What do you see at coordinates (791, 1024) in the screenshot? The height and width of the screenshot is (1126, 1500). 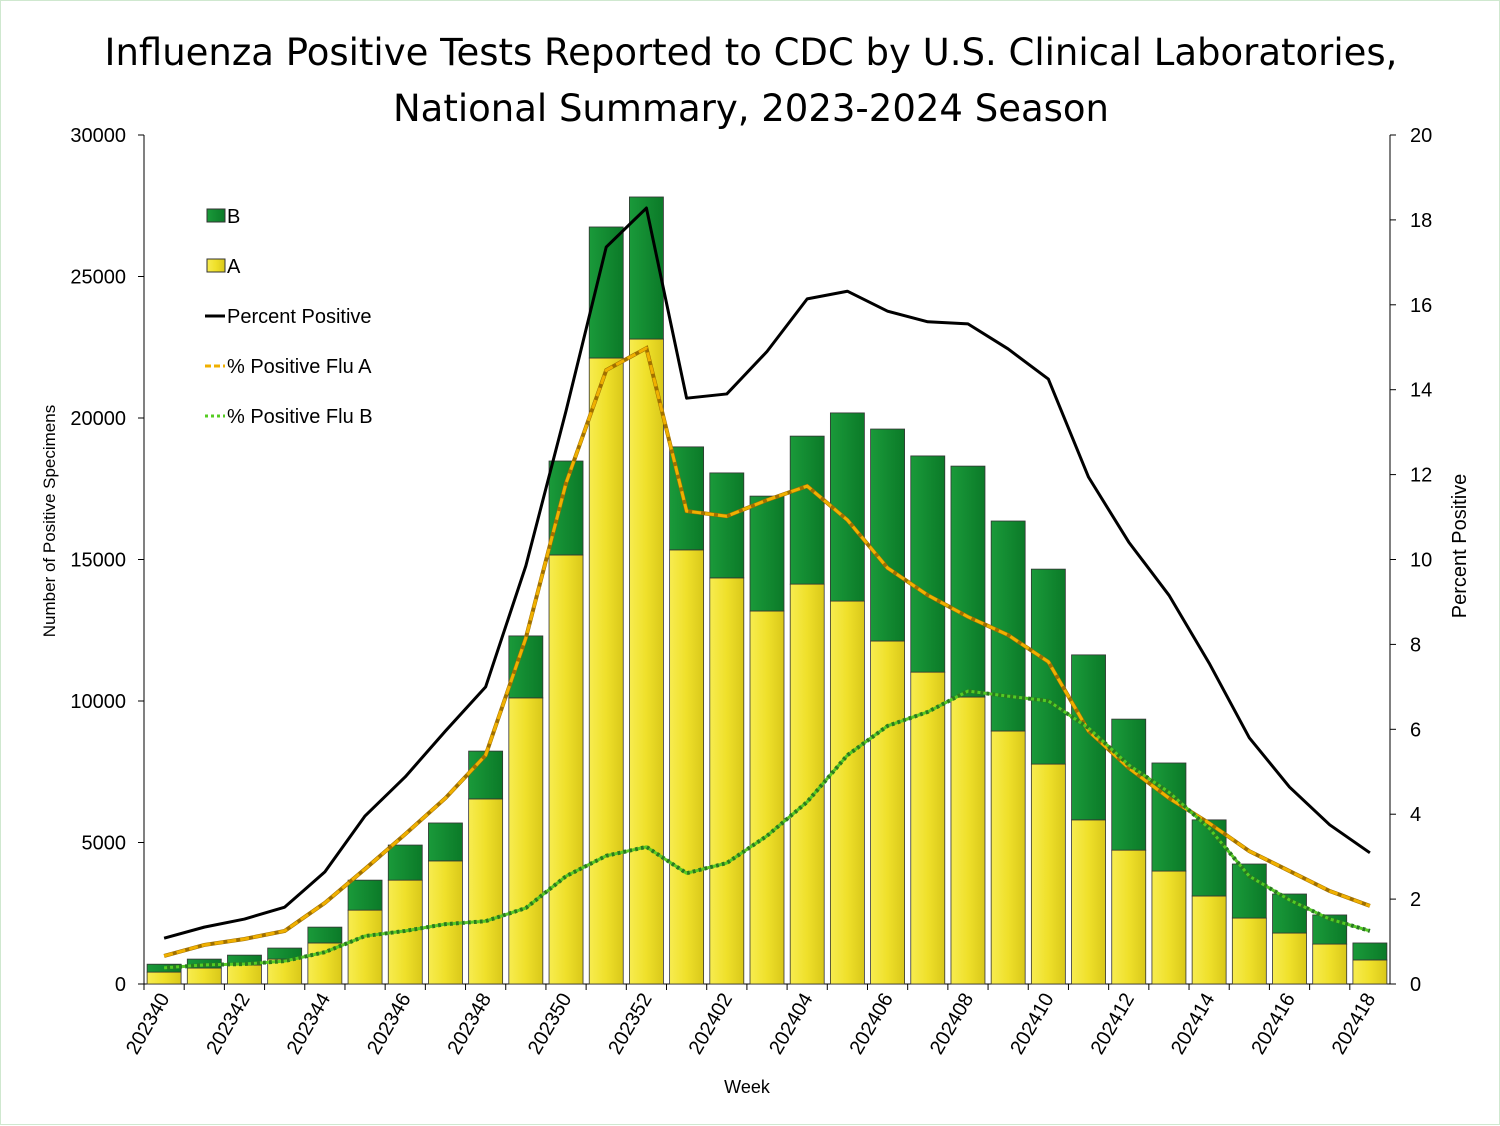 I see `x-tick-label: 202404` at bounding box center [791, 1024].